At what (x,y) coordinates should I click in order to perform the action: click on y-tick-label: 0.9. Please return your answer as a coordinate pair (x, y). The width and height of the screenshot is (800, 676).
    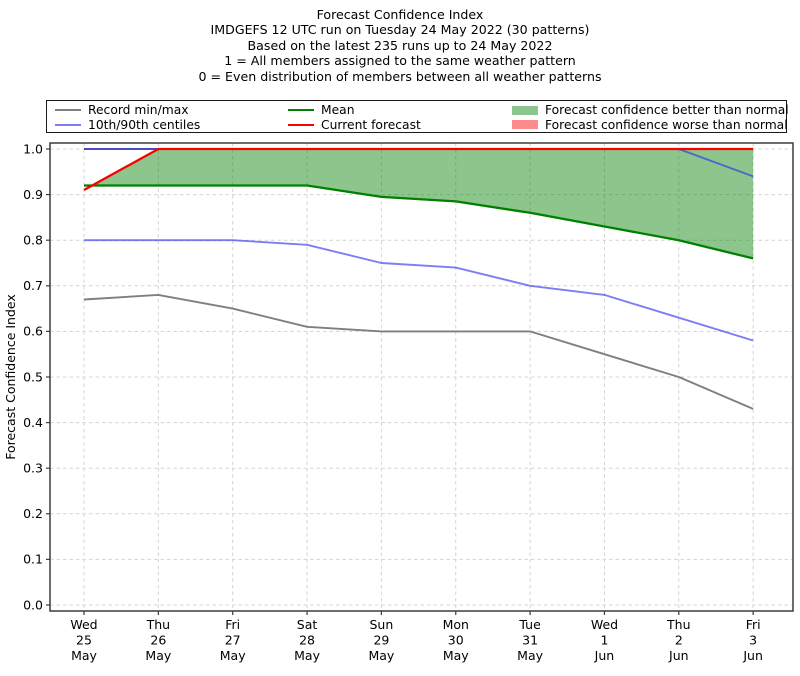
    Looking at the image, I should click on (33, 194).